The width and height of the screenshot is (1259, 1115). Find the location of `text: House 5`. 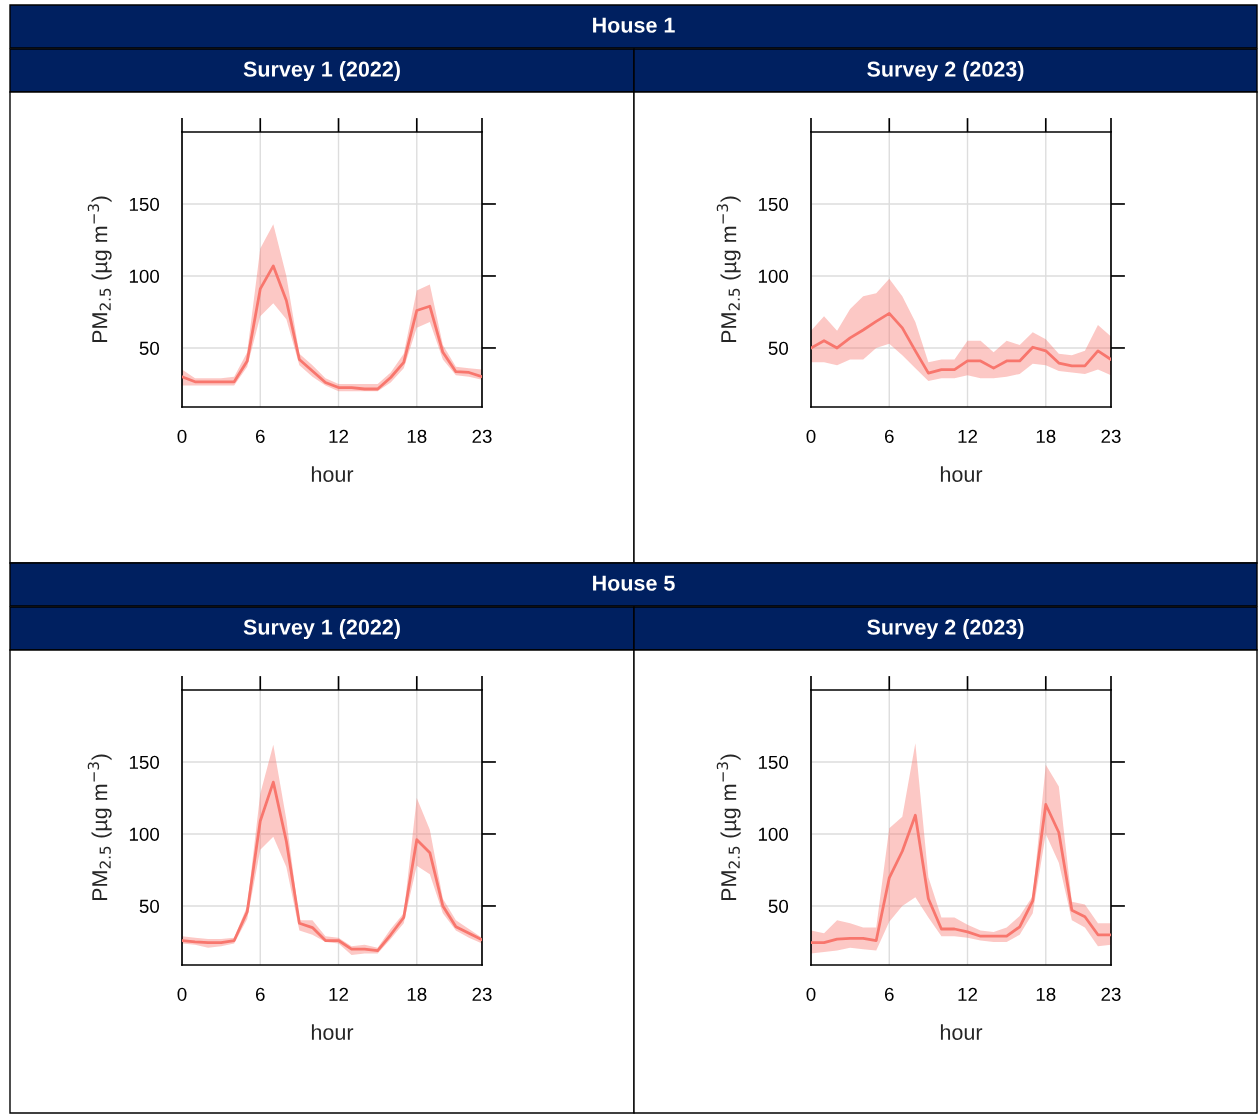

text: House 5 is located at coordinates (634, 583).